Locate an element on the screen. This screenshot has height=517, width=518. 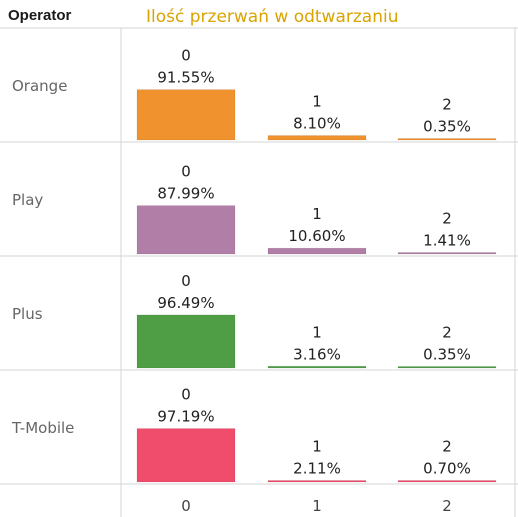
x-tick-label: 1 is located at coordinates (317, 506).